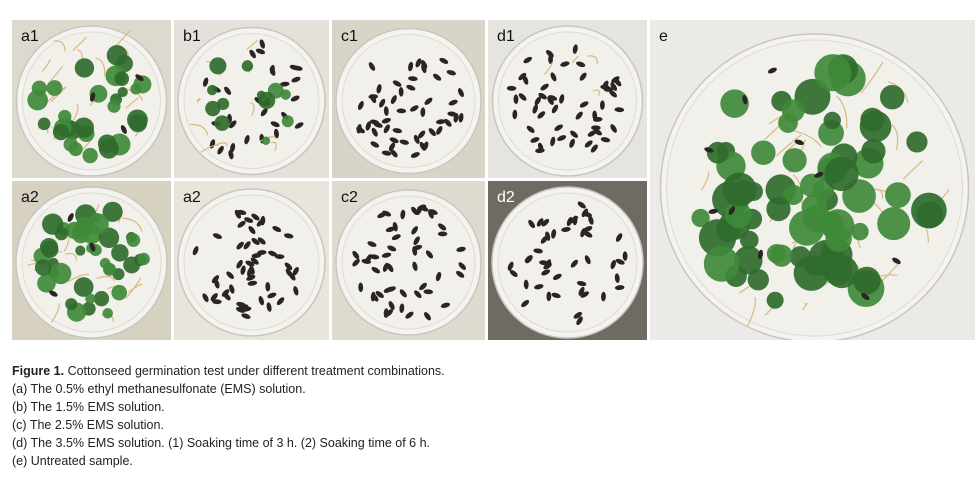 The height and width of the screenshot is (481, 976). Describe the element at coordinates (408, 262) in the screenshot. I see `dish-inner` at that location.